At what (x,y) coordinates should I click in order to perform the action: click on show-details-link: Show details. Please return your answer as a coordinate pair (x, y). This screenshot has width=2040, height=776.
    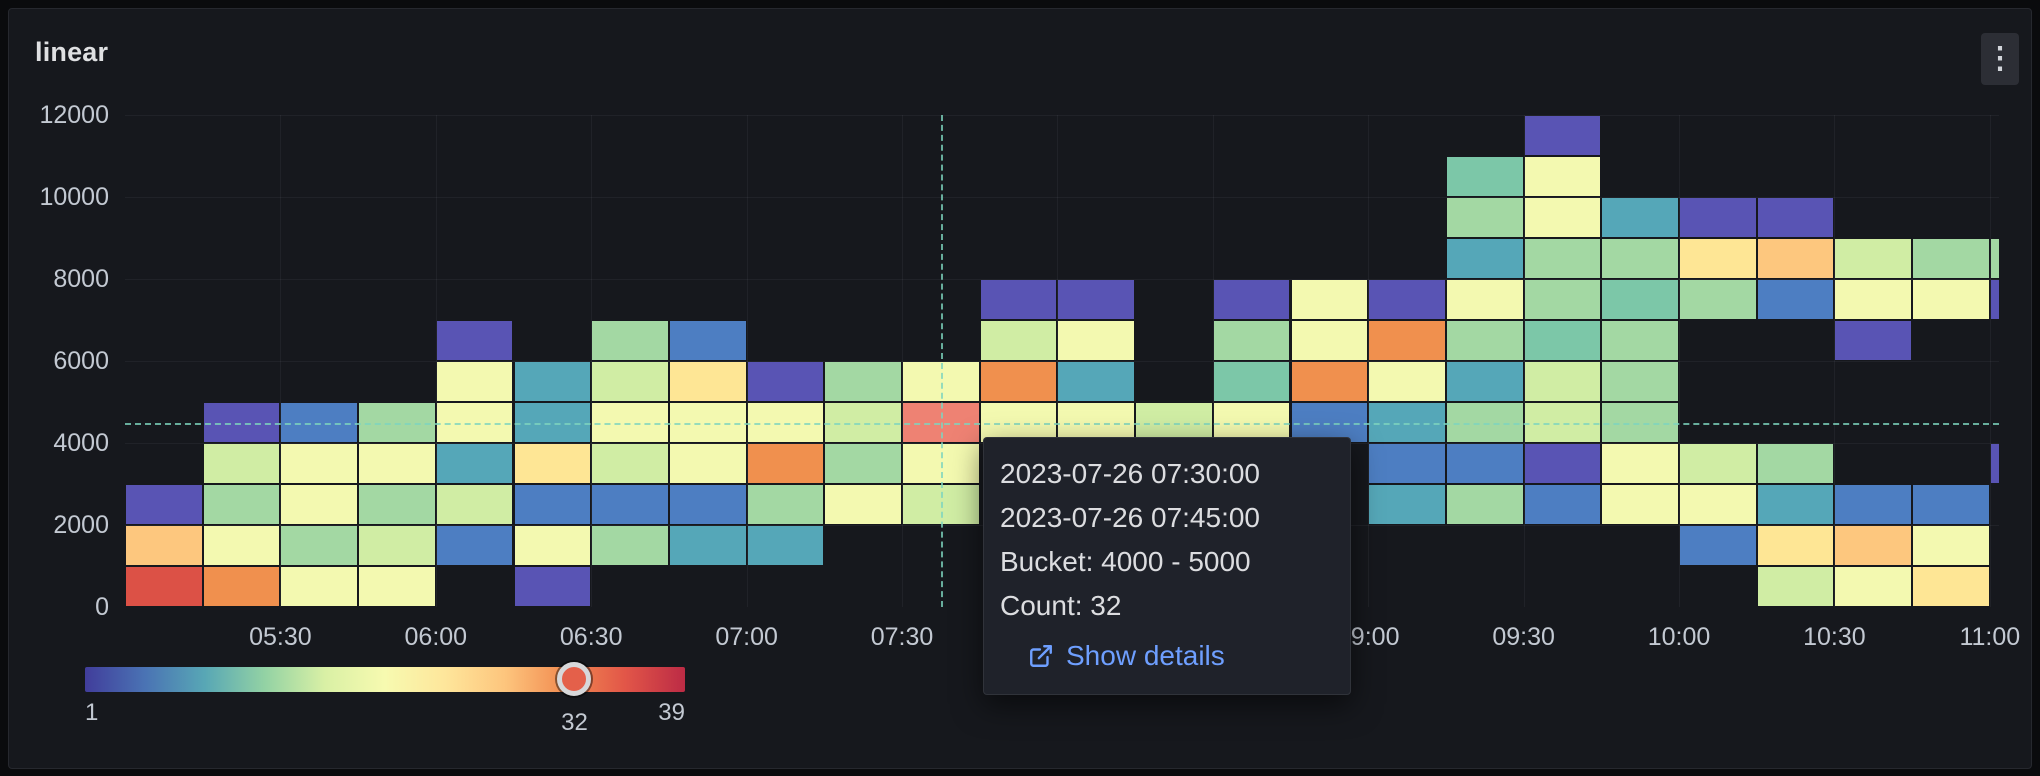
    Looking at the image, I should click on (1180, 656).